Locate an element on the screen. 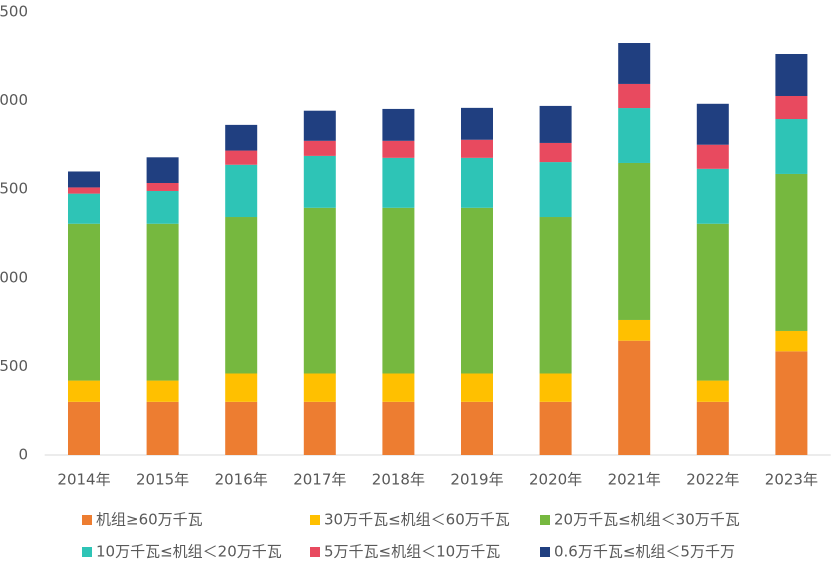 This screenshot has width=840, height=580. x-tick-label: 2014年 is located at coordinates (83, 480).